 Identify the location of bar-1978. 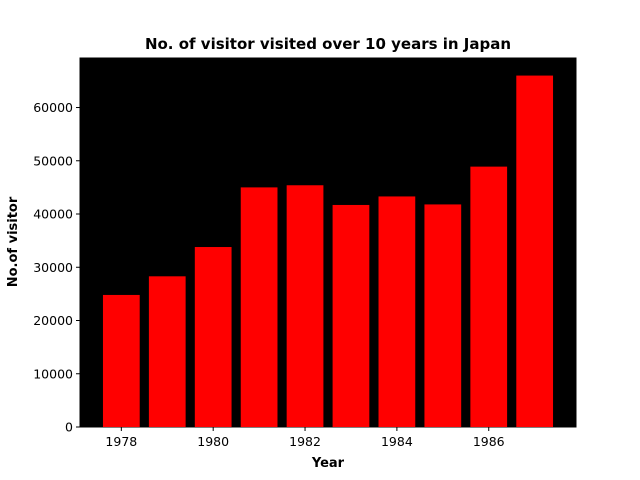
(121, 360).